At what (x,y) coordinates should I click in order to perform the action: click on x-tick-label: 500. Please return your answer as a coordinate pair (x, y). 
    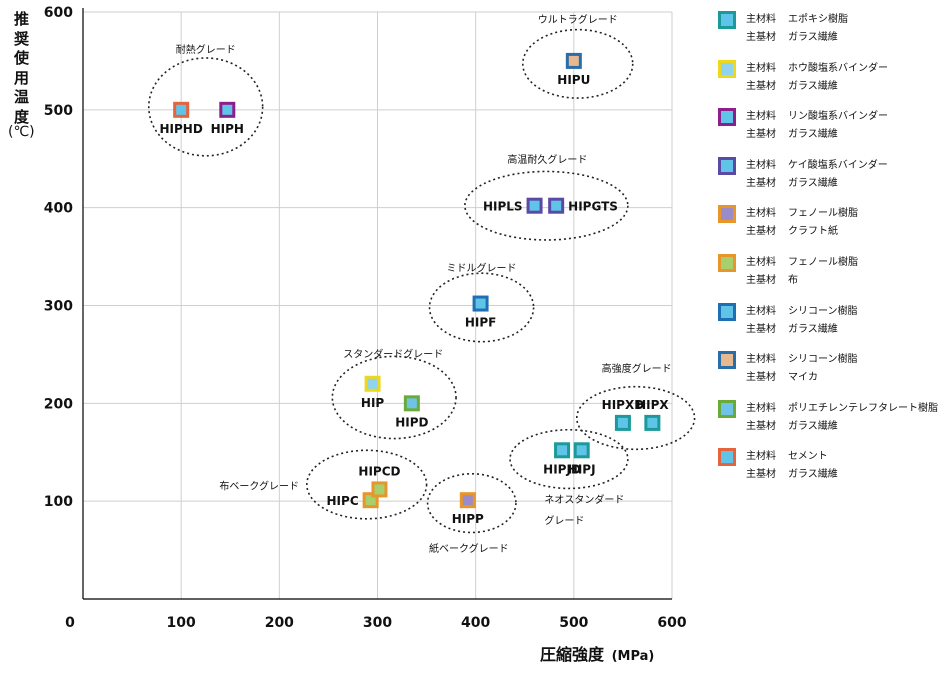
    Looking at the image, I should click on (573, 623).